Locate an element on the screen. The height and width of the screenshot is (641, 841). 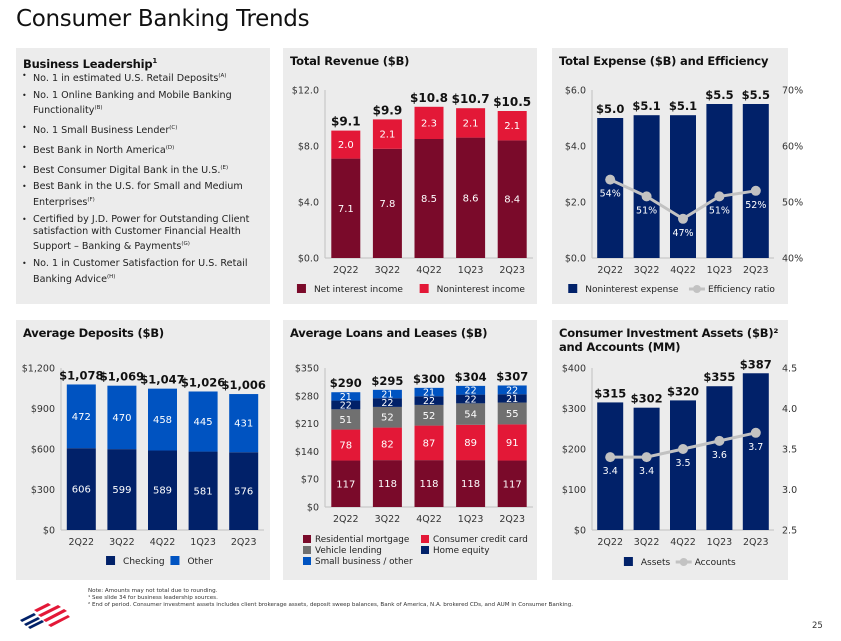
bank-logo-icon is located at coordinates (45, 616).